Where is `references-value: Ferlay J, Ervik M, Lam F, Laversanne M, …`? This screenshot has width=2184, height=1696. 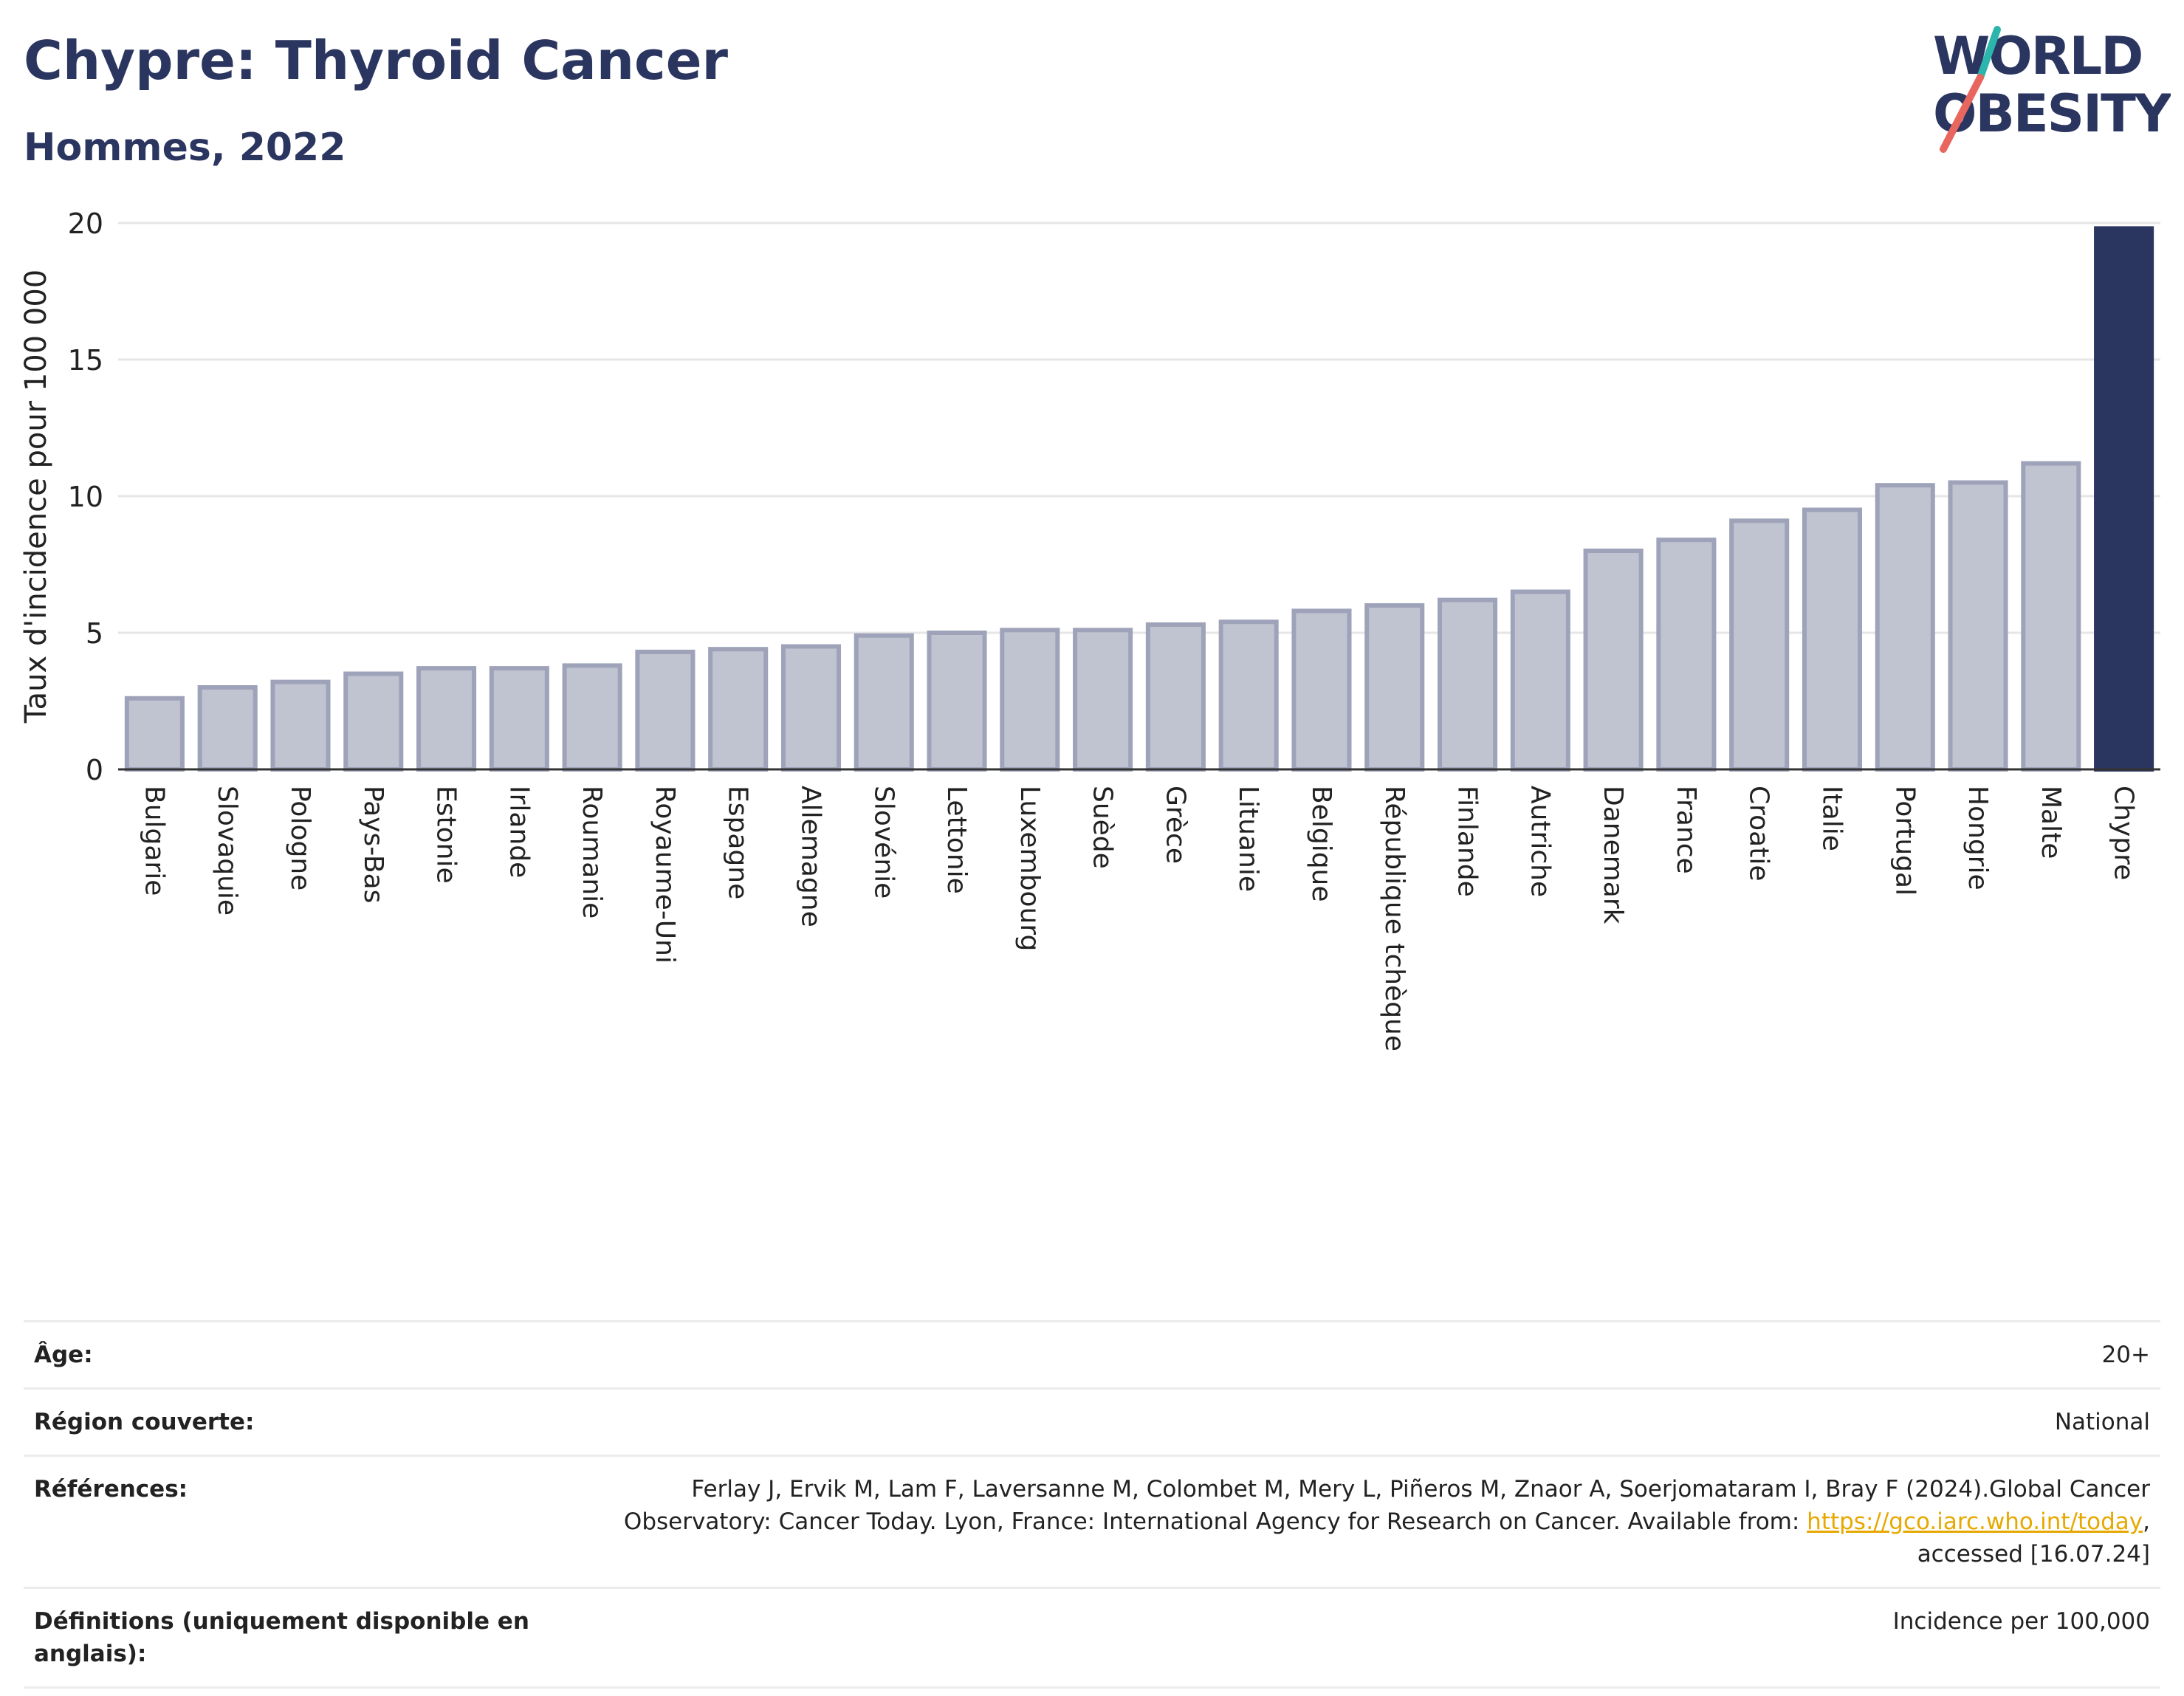
references-value: Ferlay J, Ervik M, Lam F, Laversanne M, … is located at coordinates (1357, 1522).